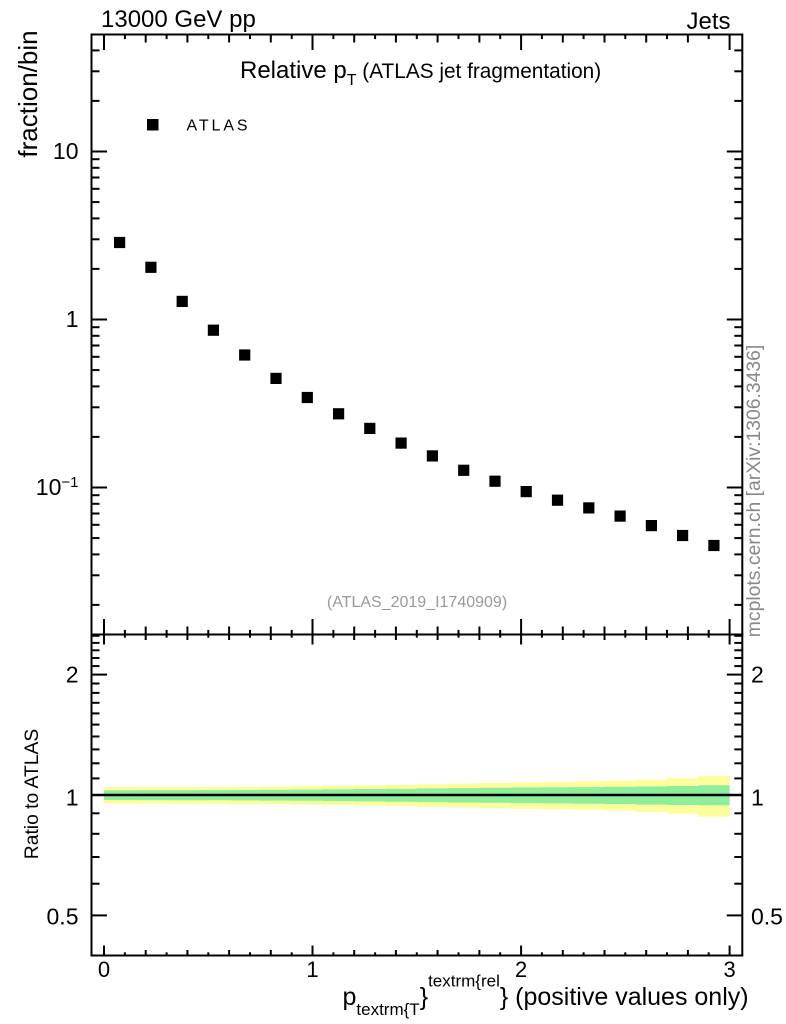 This screenshot has height=1024, width=786. Describe the element at coordinates (178, 19) in the screenshot. I see `svg-text: 13000 GeV pp` at that location.